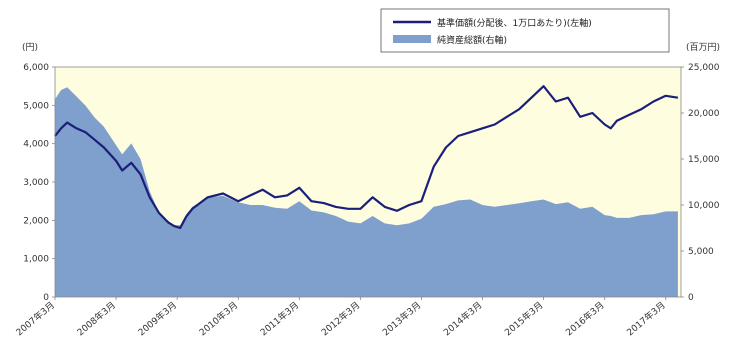 This screenshot has width=739, height=354. I want to click on legend-area-swatch, so click(412, 39).